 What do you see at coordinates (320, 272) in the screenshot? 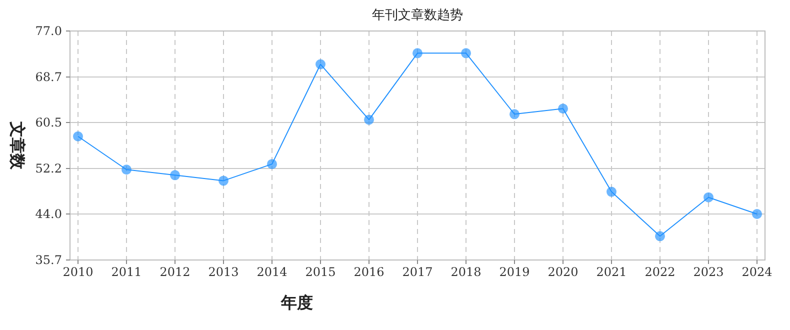
I see `x-tick-label: 2015` at bounding box center [320, 272].